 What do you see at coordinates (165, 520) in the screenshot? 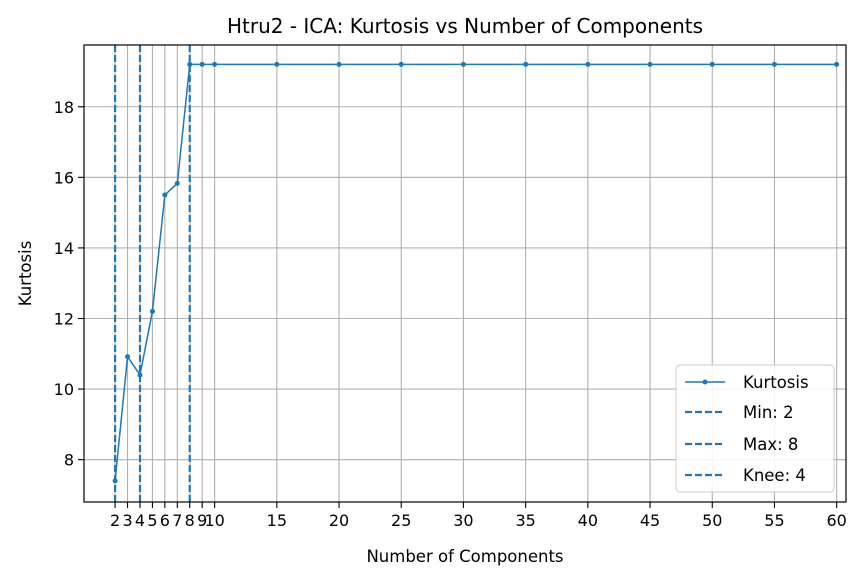
I see `x-tick-label: 6` at bounding box center [165, 520].